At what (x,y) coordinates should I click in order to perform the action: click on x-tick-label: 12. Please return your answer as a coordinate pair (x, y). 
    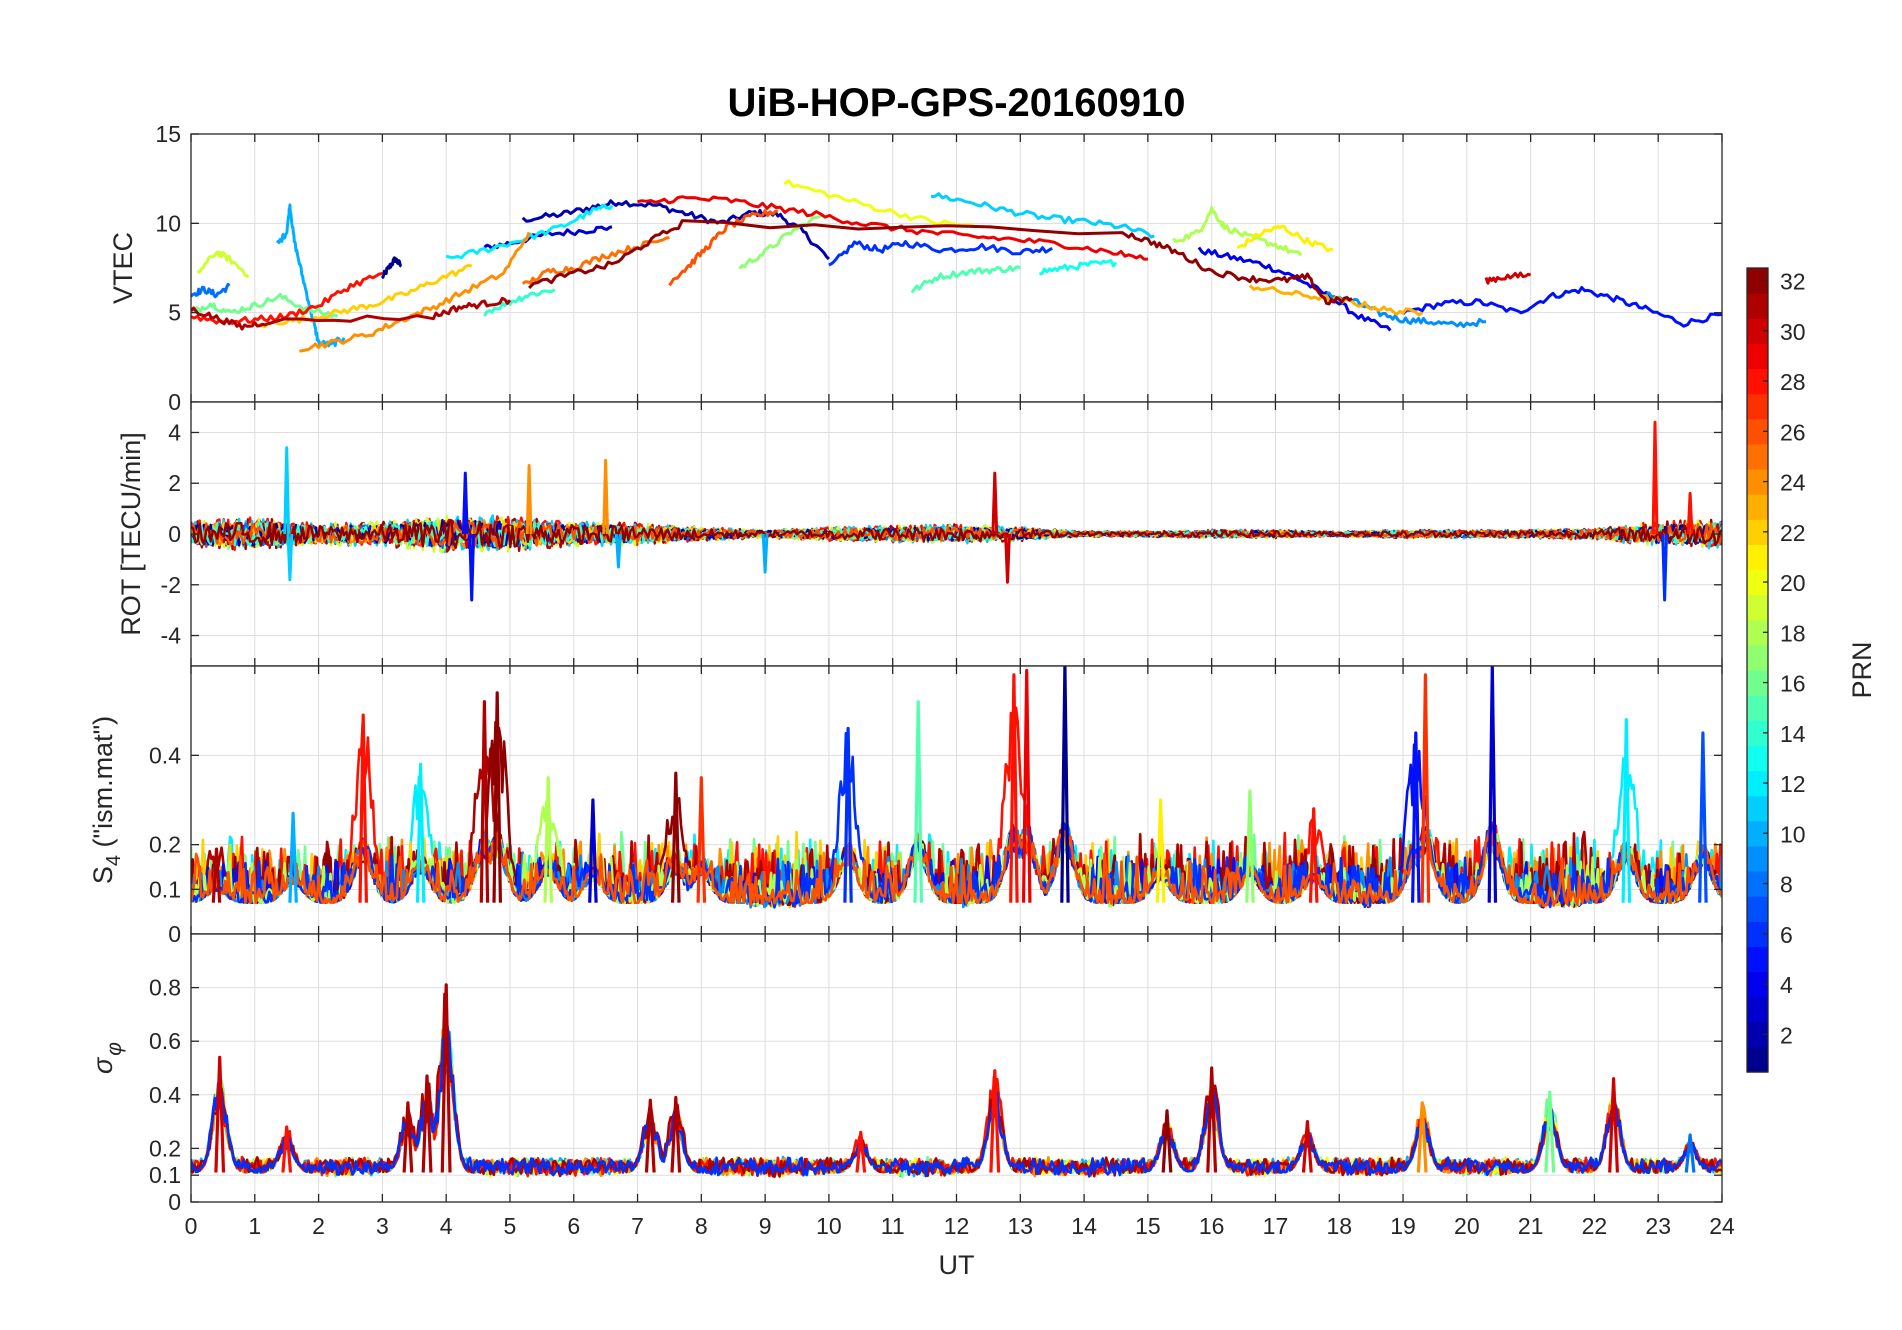
    Looking at the image, I should click on (957, 1226).